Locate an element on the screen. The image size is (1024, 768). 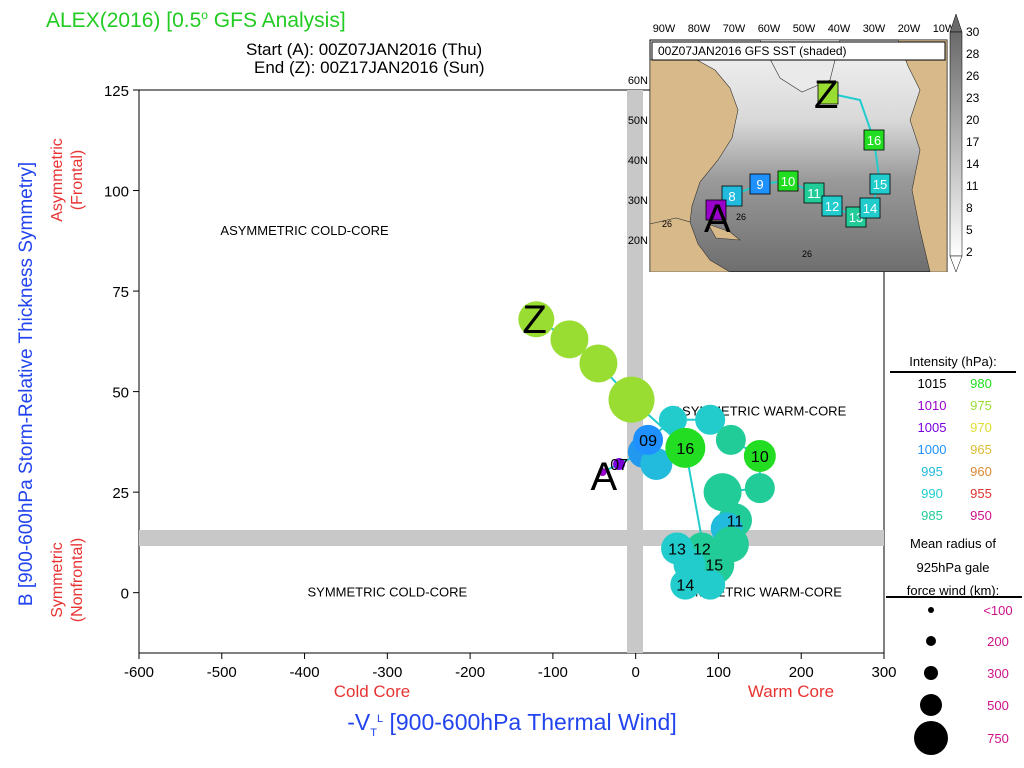
x-tick-label: -500 is located at coordinates (222, 672).